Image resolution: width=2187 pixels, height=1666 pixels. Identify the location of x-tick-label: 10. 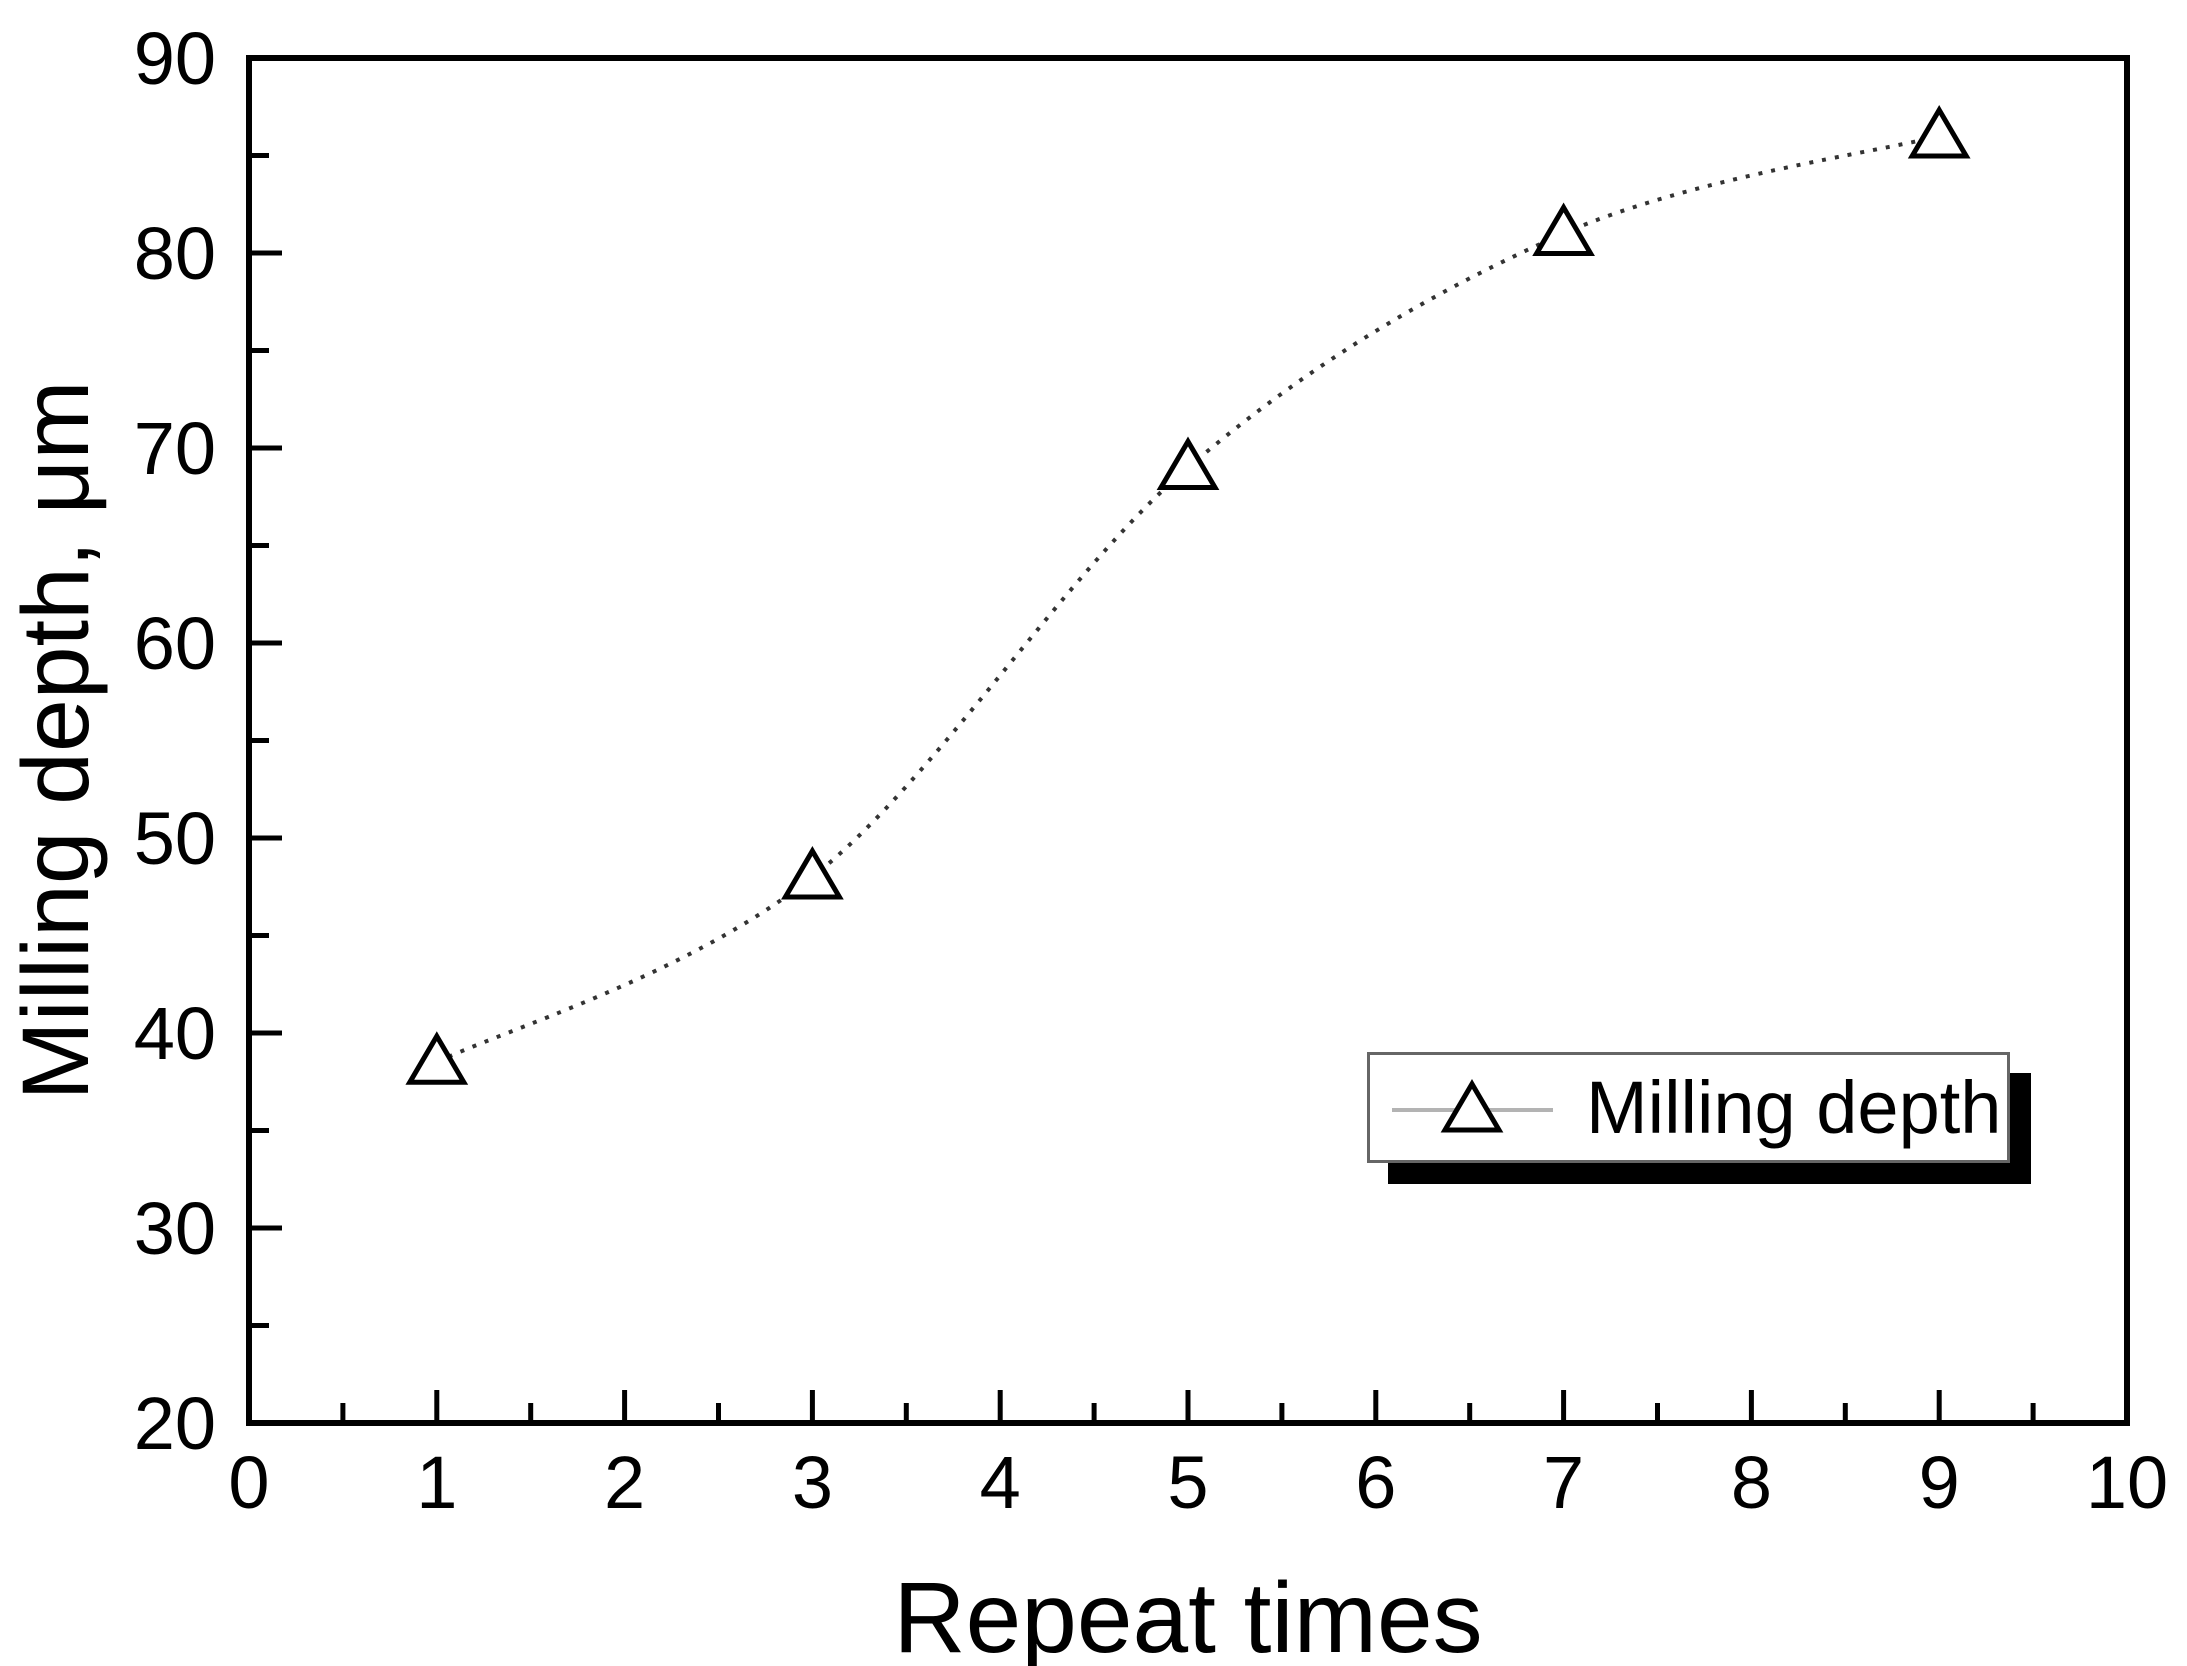
(2127, 1482).